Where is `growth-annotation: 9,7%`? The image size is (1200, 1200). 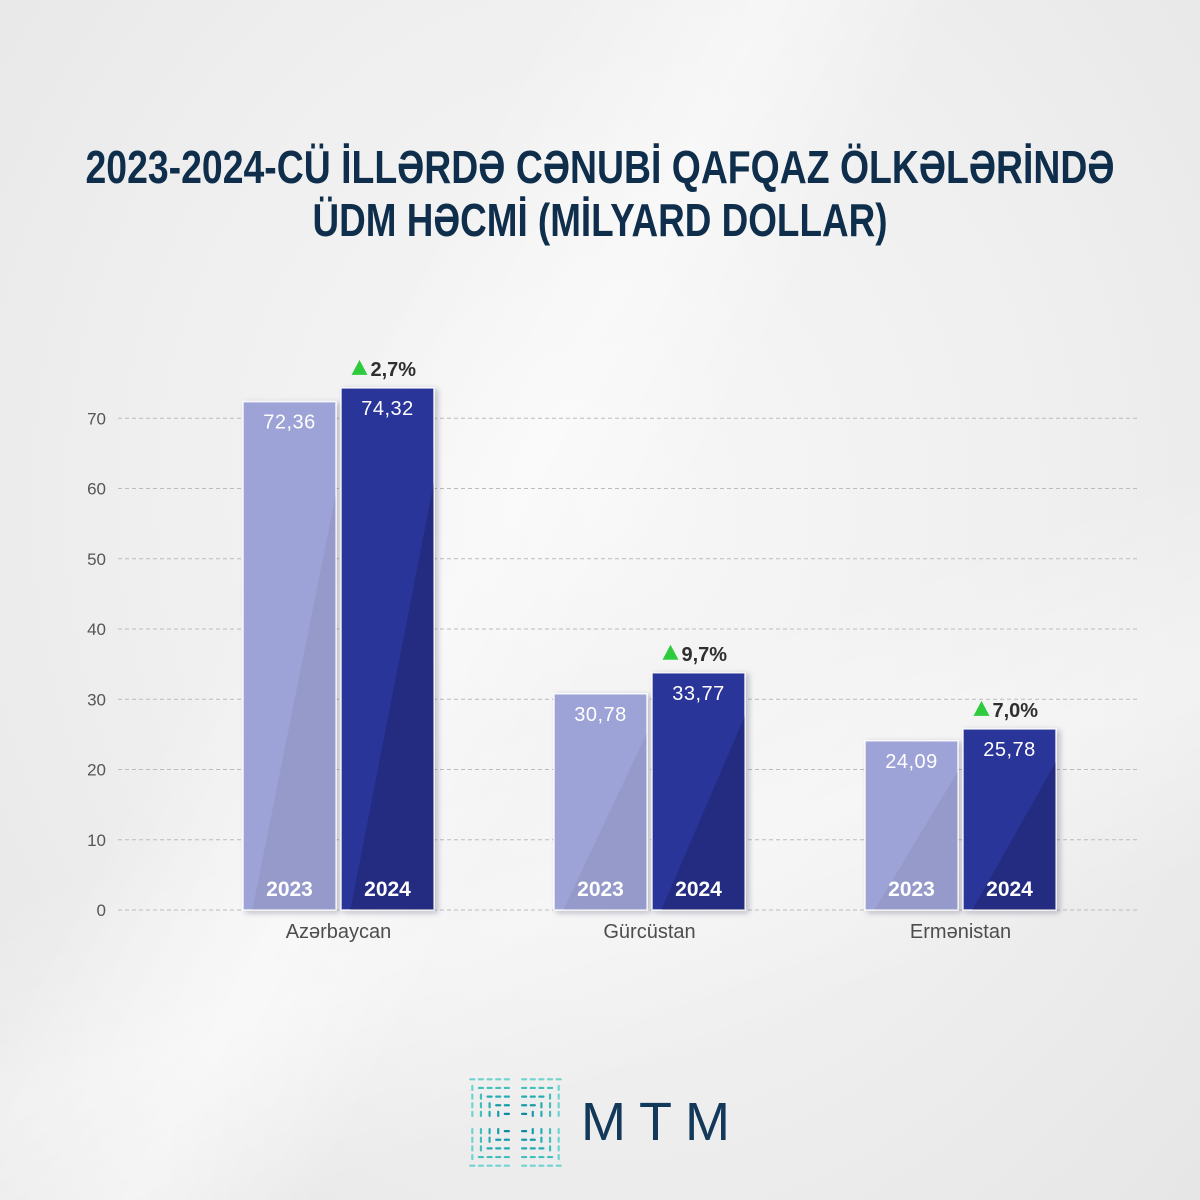 growth-annotation: 9,7% is located at coordinates (695, 655).